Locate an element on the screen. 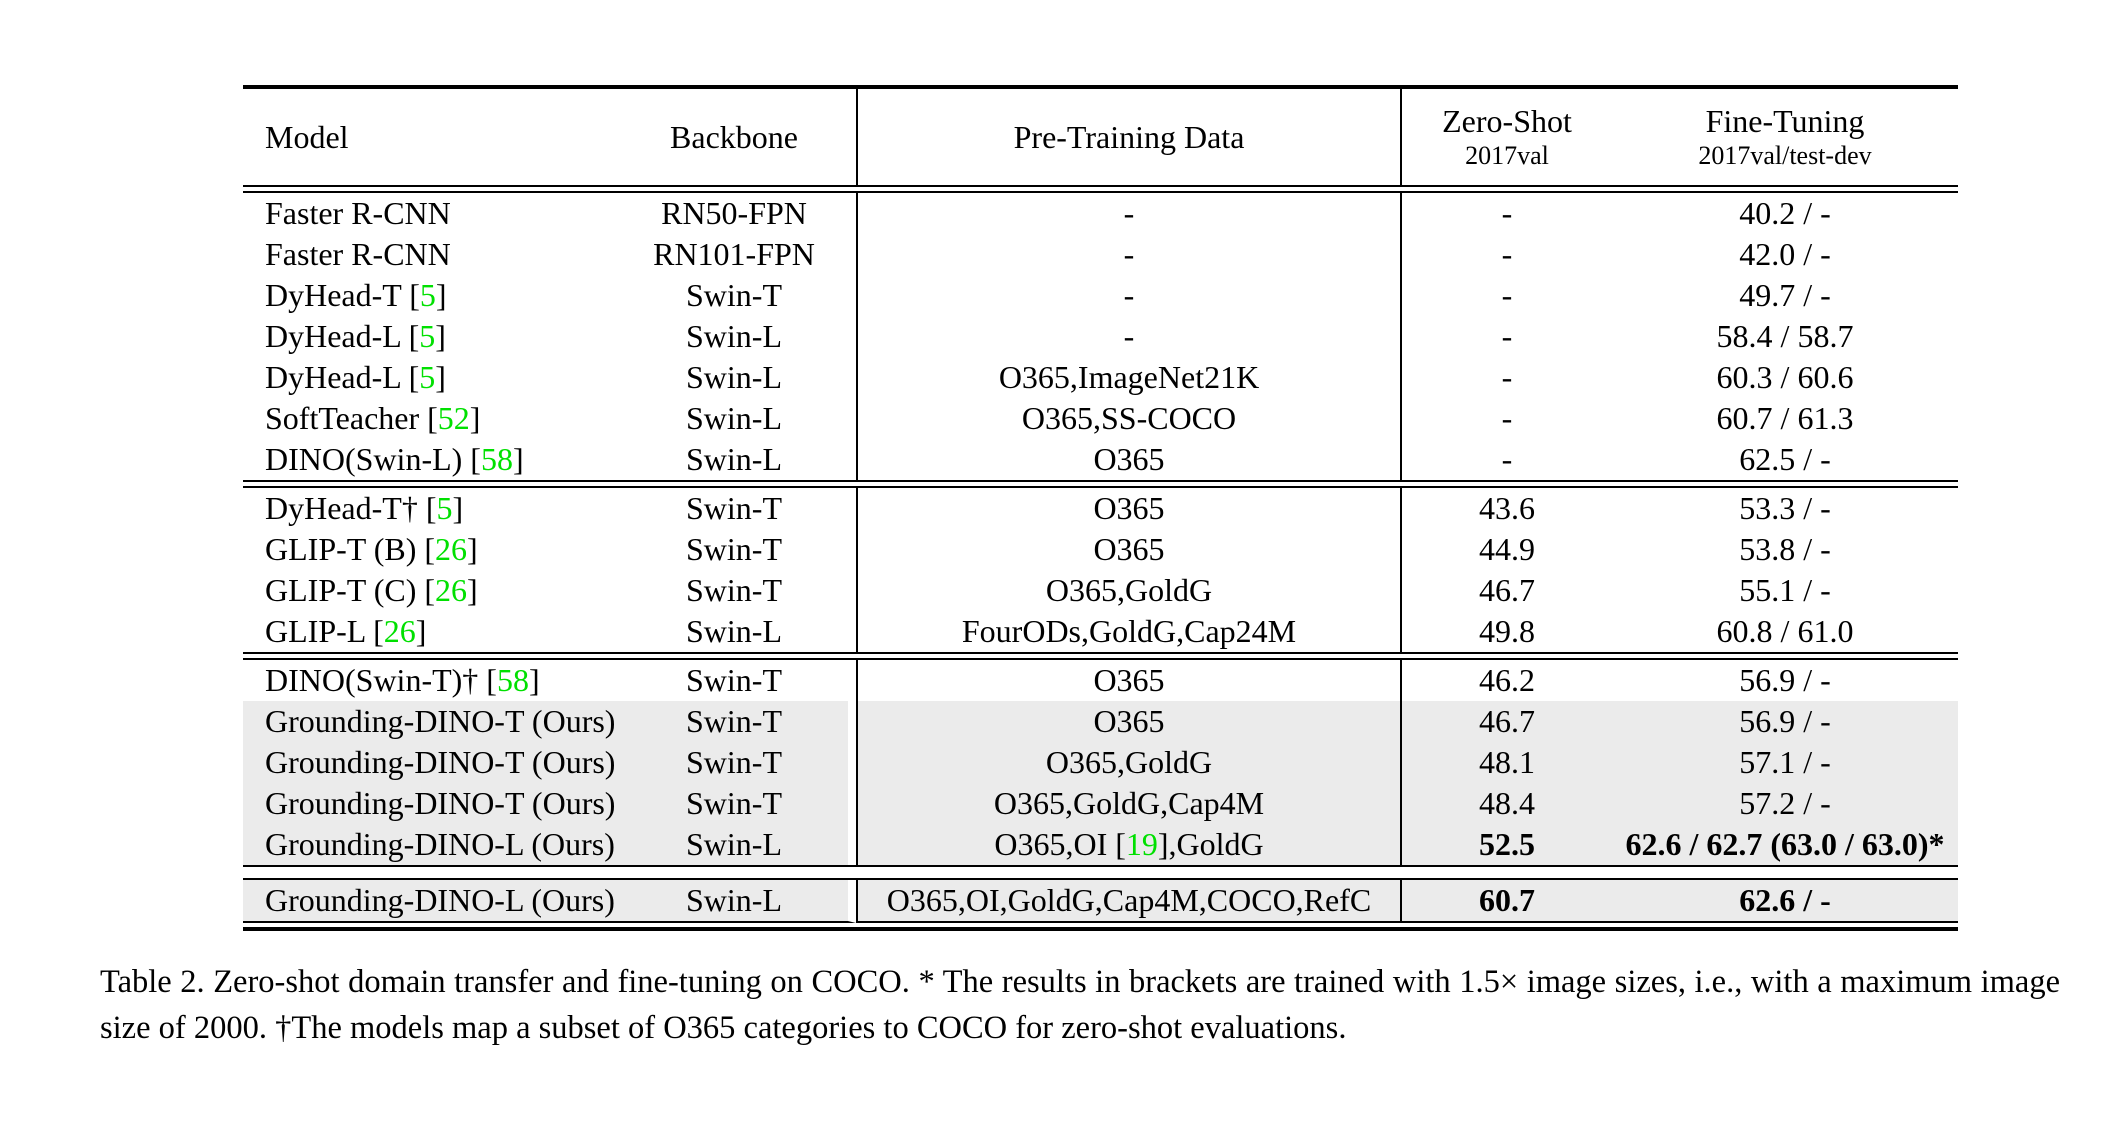  text-segment: DINO(Swin-L) [ is located at coordinates (373, 459).